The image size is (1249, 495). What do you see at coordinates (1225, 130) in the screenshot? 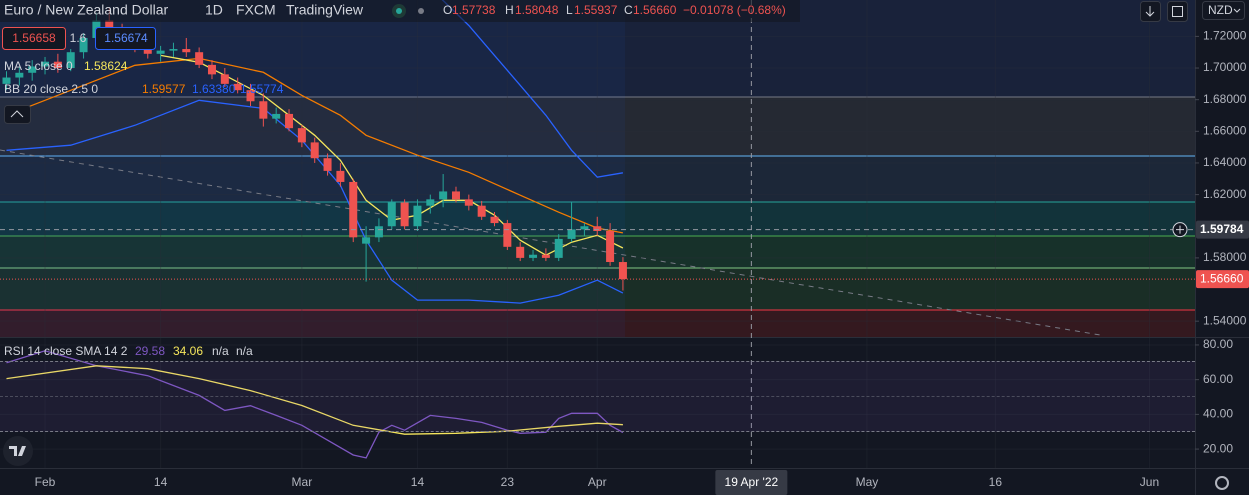
I see `y-tick-label: 1.66000` at bounding box center [1225, 130].